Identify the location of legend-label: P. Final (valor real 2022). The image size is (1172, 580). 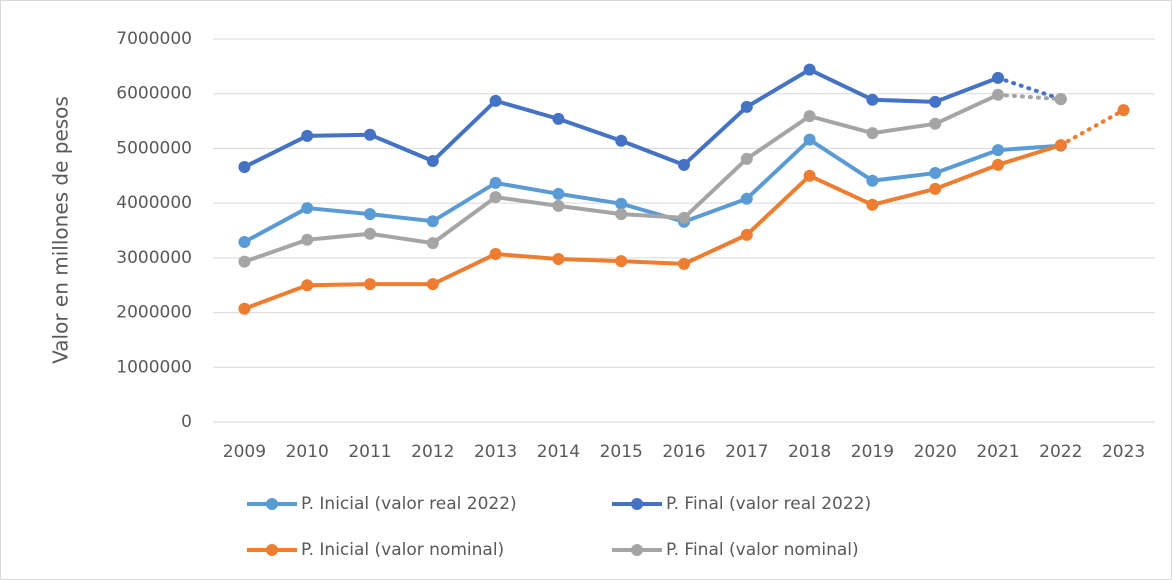
(768, 504).